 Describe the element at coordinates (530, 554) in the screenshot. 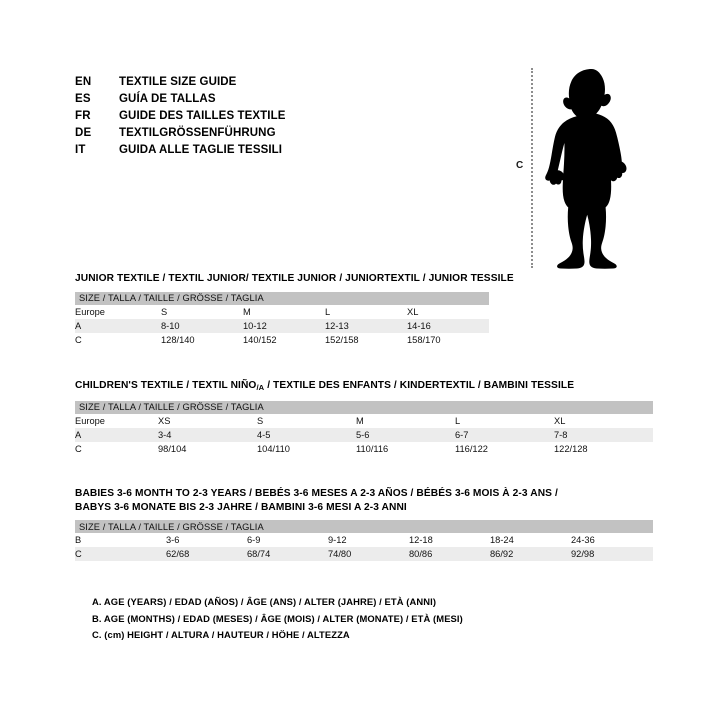

I see `cell-value: 86/92` at that location.